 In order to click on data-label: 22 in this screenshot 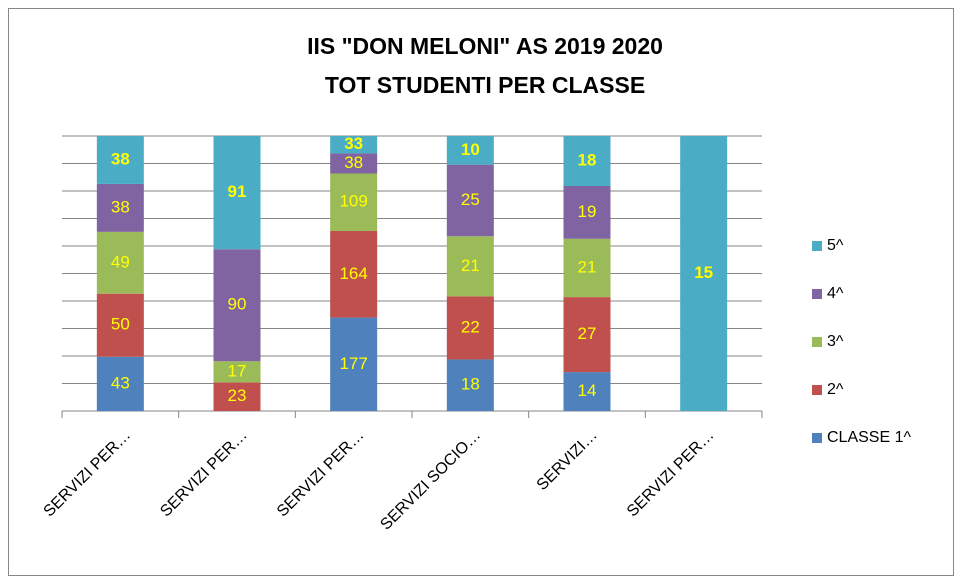, I will do `click(470, 326)`.